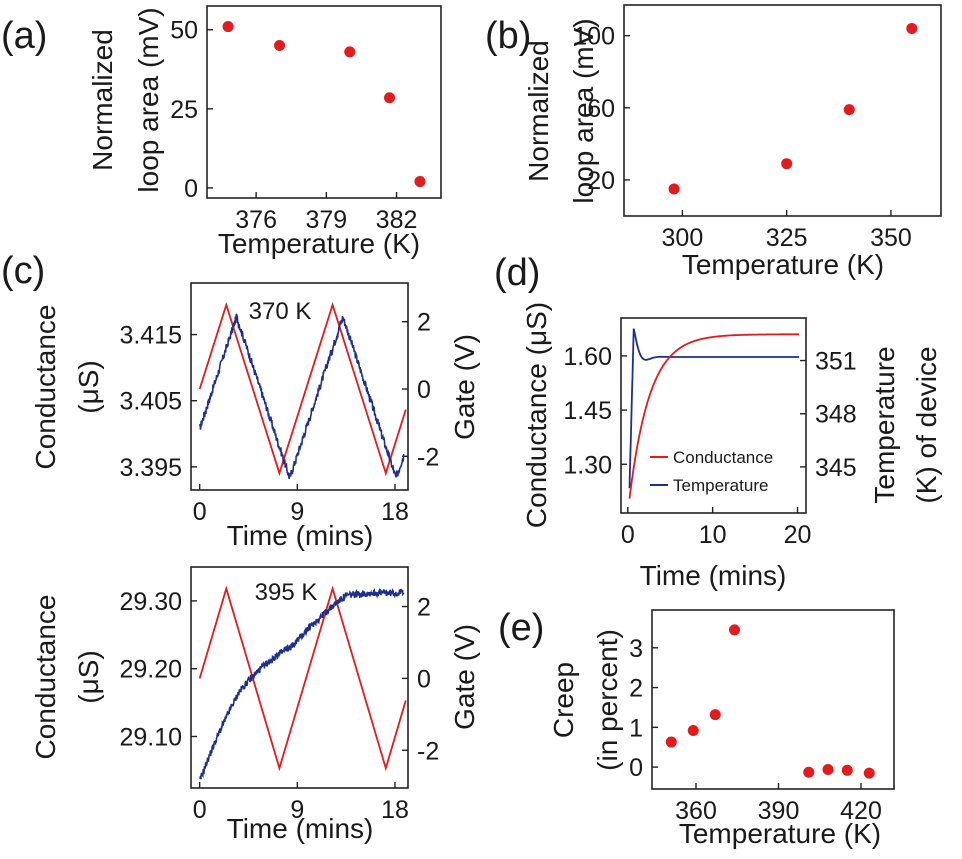 The width and height of the screenshot is (962, 859). I want to click on panel-label: (a), so click(24, 36).